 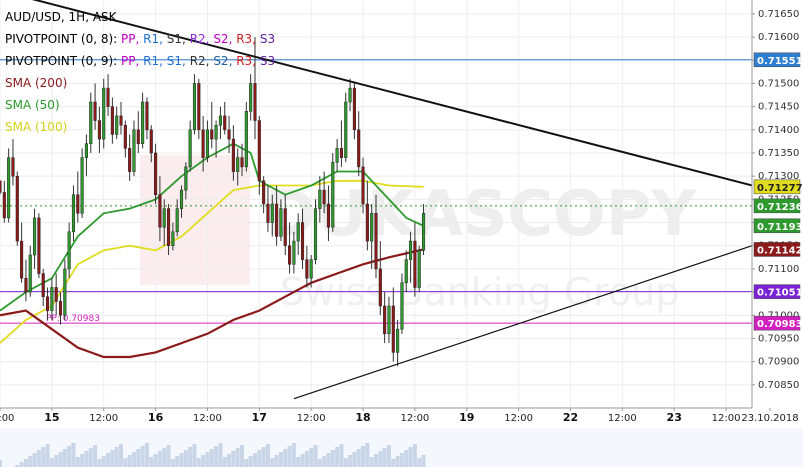 What do you see at coordinates (199, 61) in the screenshot?
I see `legend-pivot-2-r2: R2,` at bounding box center [199, 61].